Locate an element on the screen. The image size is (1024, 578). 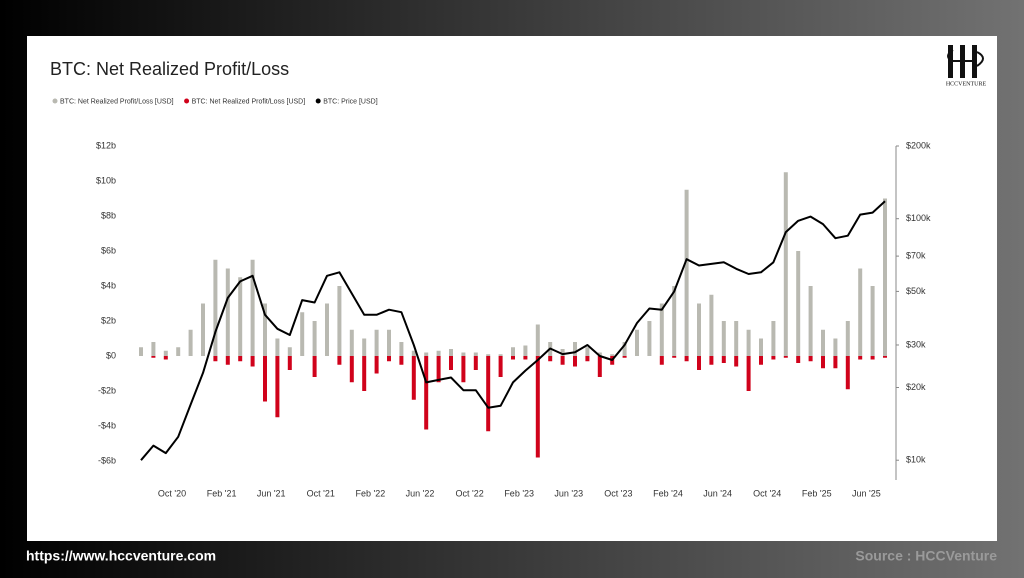
y-tick-label: $0 is located at coordinates (111, 355).